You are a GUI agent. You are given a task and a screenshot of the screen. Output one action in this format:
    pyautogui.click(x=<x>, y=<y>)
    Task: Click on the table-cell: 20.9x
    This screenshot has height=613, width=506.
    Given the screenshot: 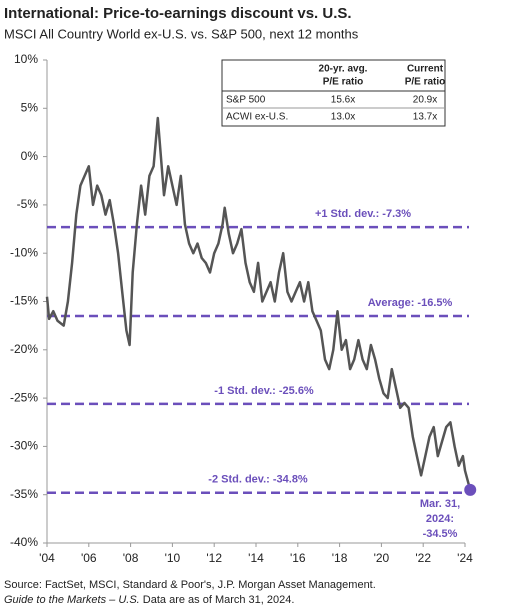 What is the action you would take?
    pyautogui.click(x=425, y=100)
    